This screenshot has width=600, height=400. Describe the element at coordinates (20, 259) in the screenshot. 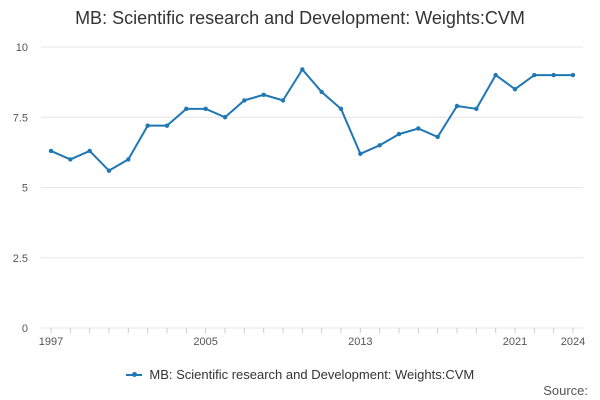

I see `y-tick-label: 2.5` at that location.